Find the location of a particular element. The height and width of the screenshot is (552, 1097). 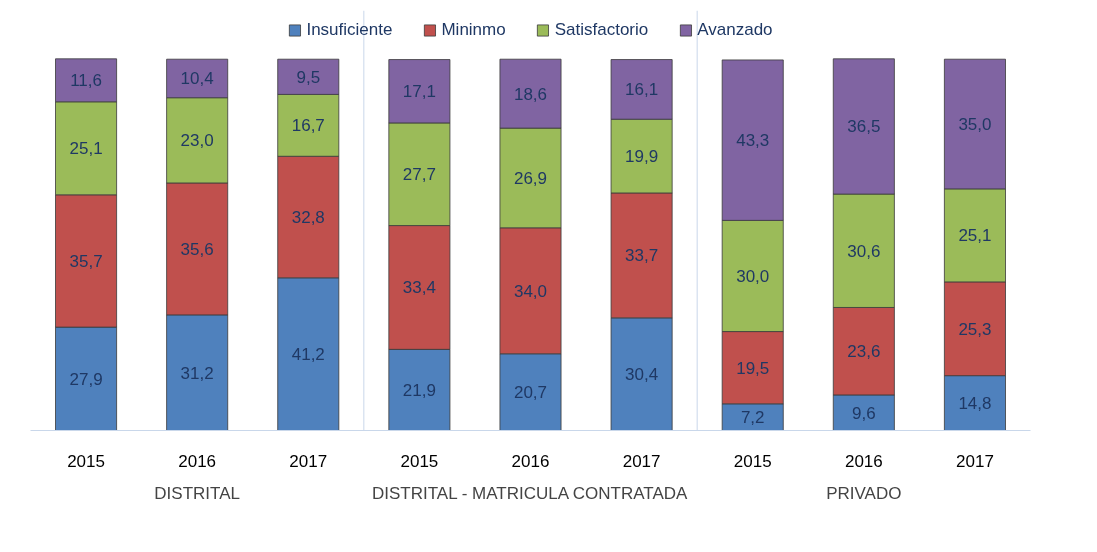

data-label: 7,2 is located at coordinates (752, 418).